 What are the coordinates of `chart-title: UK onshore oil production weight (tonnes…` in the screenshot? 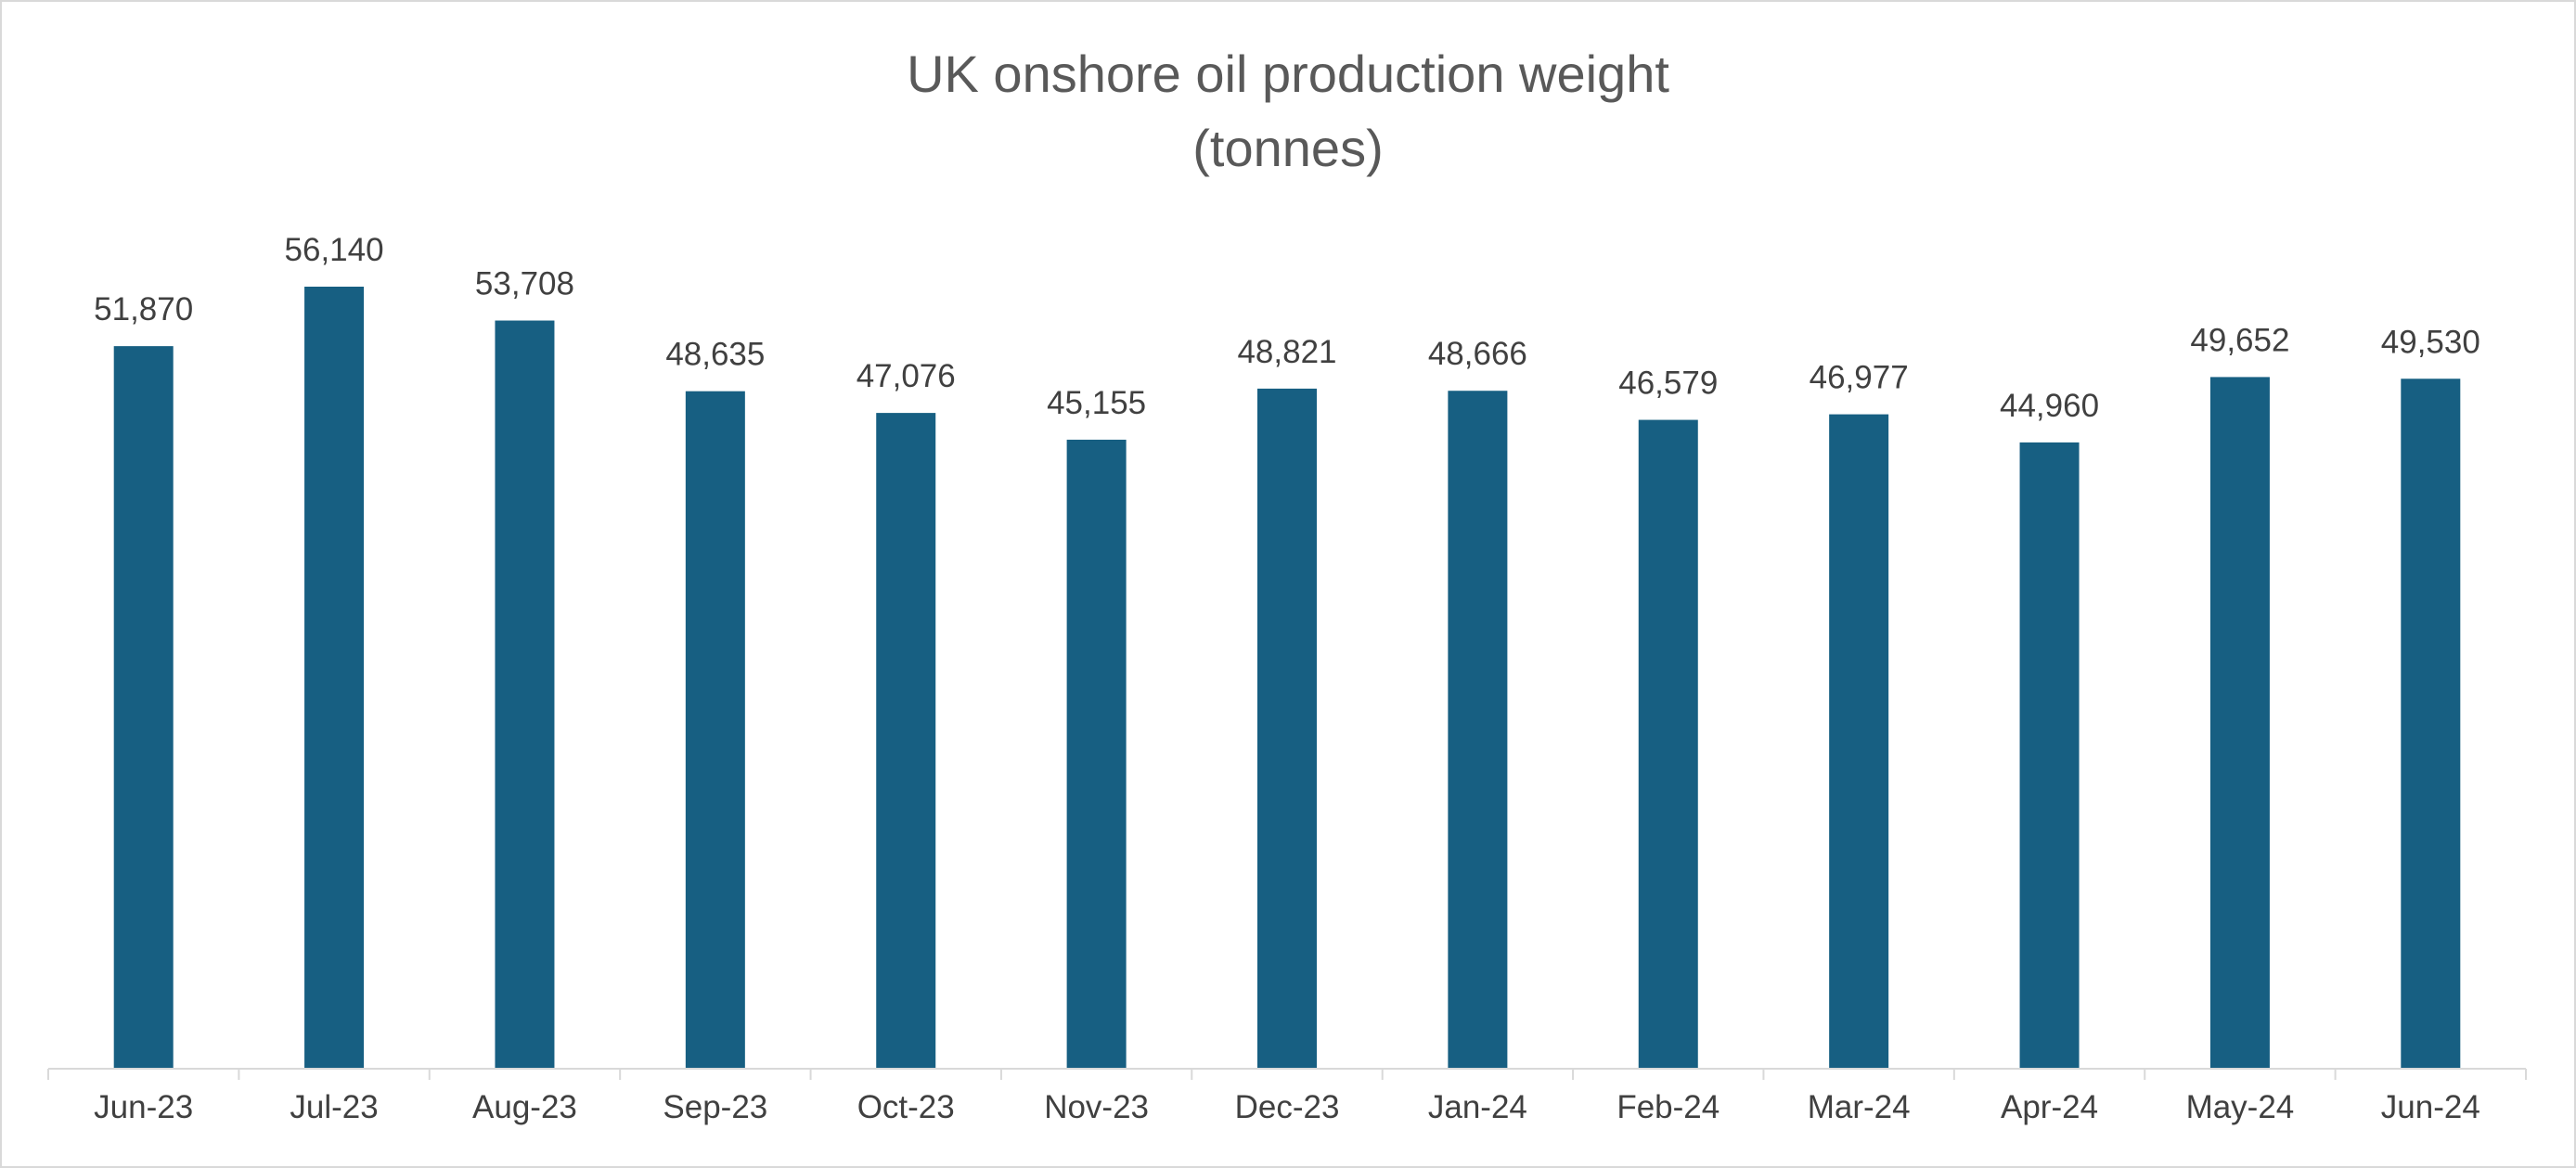 It's located at (1288, 112).